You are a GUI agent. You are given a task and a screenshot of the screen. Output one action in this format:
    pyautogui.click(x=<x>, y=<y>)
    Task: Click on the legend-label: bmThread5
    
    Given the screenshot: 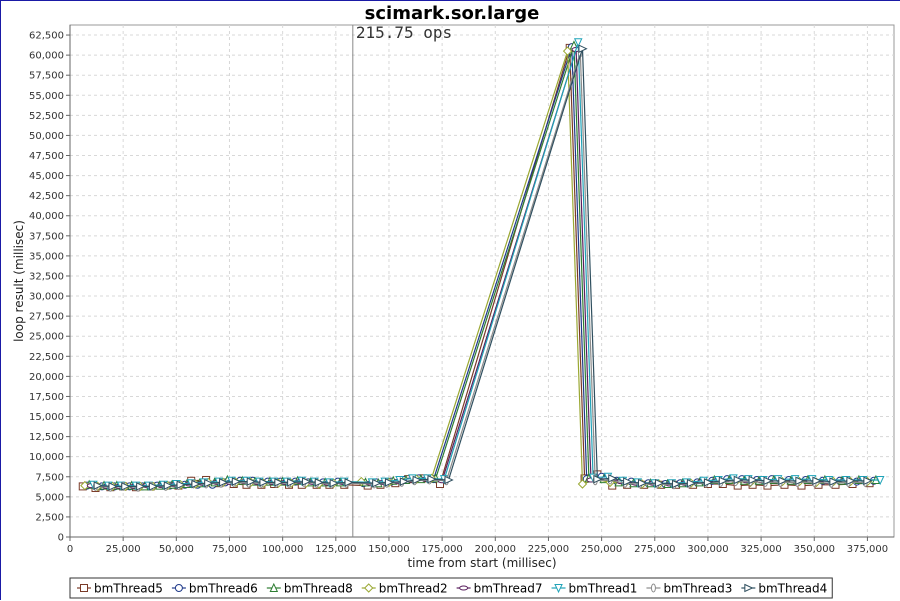 What is the action you would take?
    pyautogui.click(x=128, y=589)
    